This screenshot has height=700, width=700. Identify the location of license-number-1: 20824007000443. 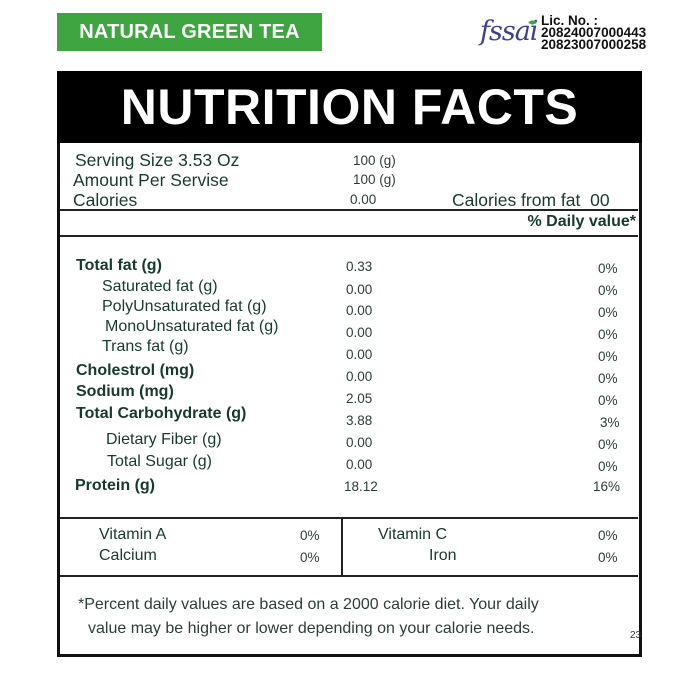
(594, 32).